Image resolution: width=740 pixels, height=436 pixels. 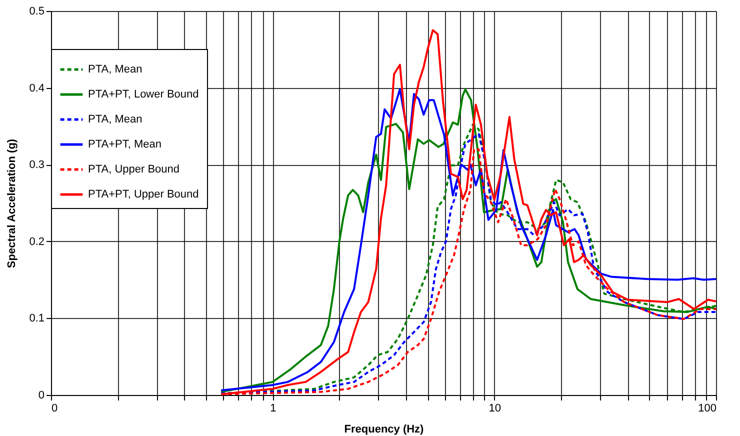 What do you see at coordinates (125, 144) in the screenshot?
I see `legend-label: PTA+PT, Mean` at bounding box center [125, 144].